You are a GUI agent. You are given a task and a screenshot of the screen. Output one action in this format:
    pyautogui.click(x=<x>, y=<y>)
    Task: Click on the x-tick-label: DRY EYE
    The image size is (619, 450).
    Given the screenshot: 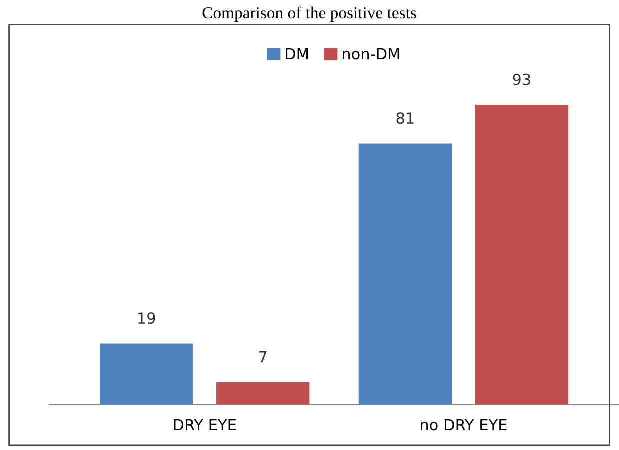 What is the action you would take?
    pyautogui.click(x=205, y=424)
    